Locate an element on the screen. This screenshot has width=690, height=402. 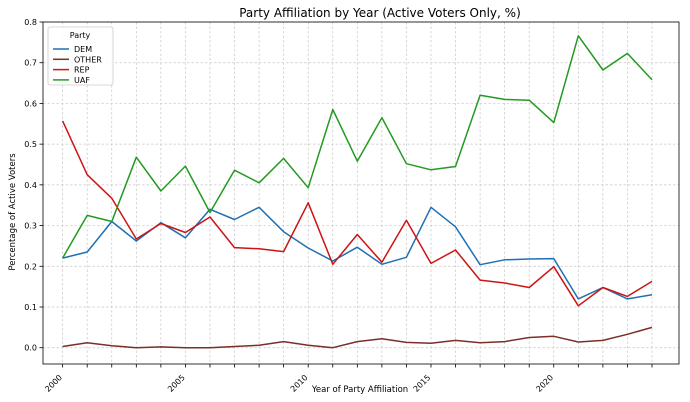
y-tick-label: 0.7 is located at coordinates (30, 63).